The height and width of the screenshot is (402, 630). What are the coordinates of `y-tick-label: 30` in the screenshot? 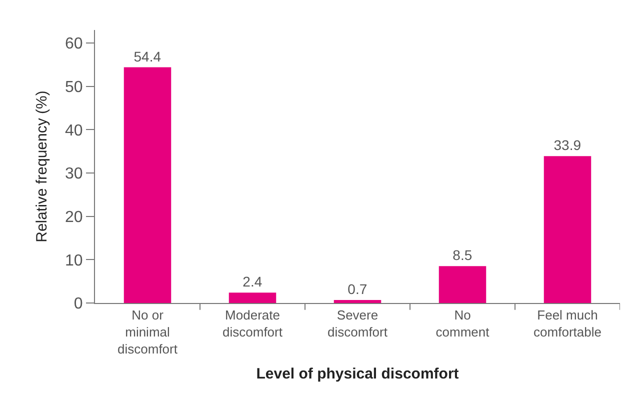 It's located at (74, 174).